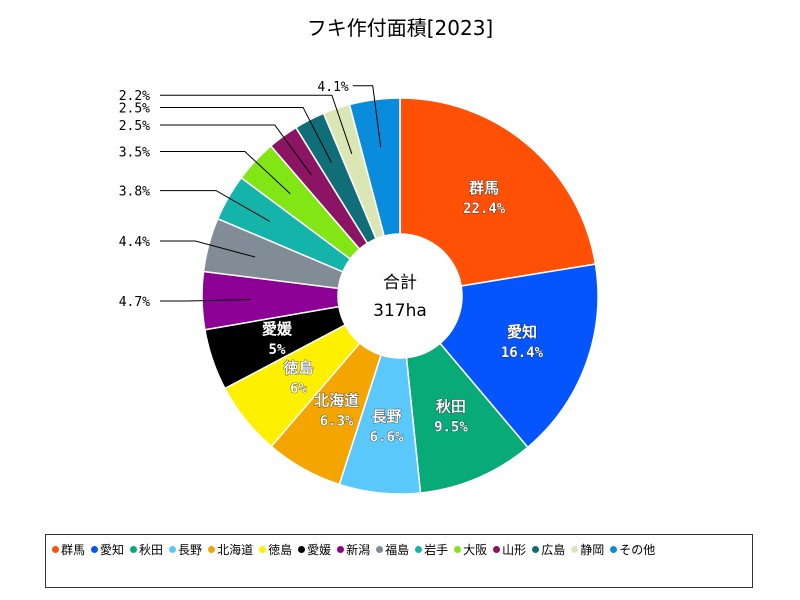 Image resolution: width=800 pixels, height=600 pixels. I want to click on legend-label-9: 岩手, so click(436, 550).